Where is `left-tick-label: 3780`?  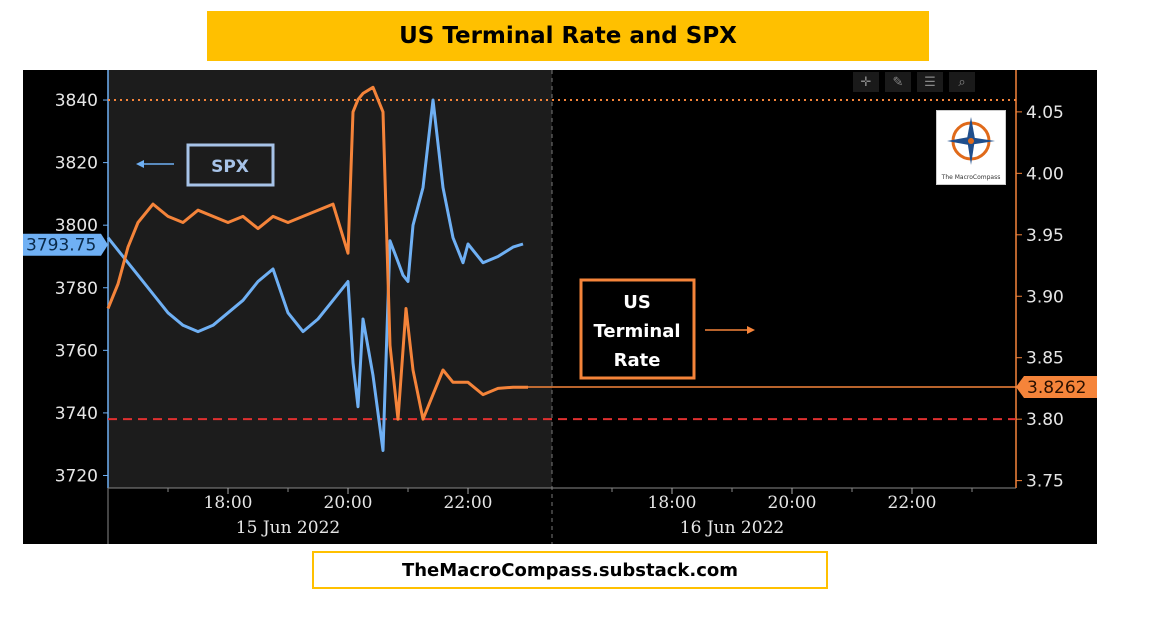
left-tick-label: 3780 is located at coordinates (76, 289).